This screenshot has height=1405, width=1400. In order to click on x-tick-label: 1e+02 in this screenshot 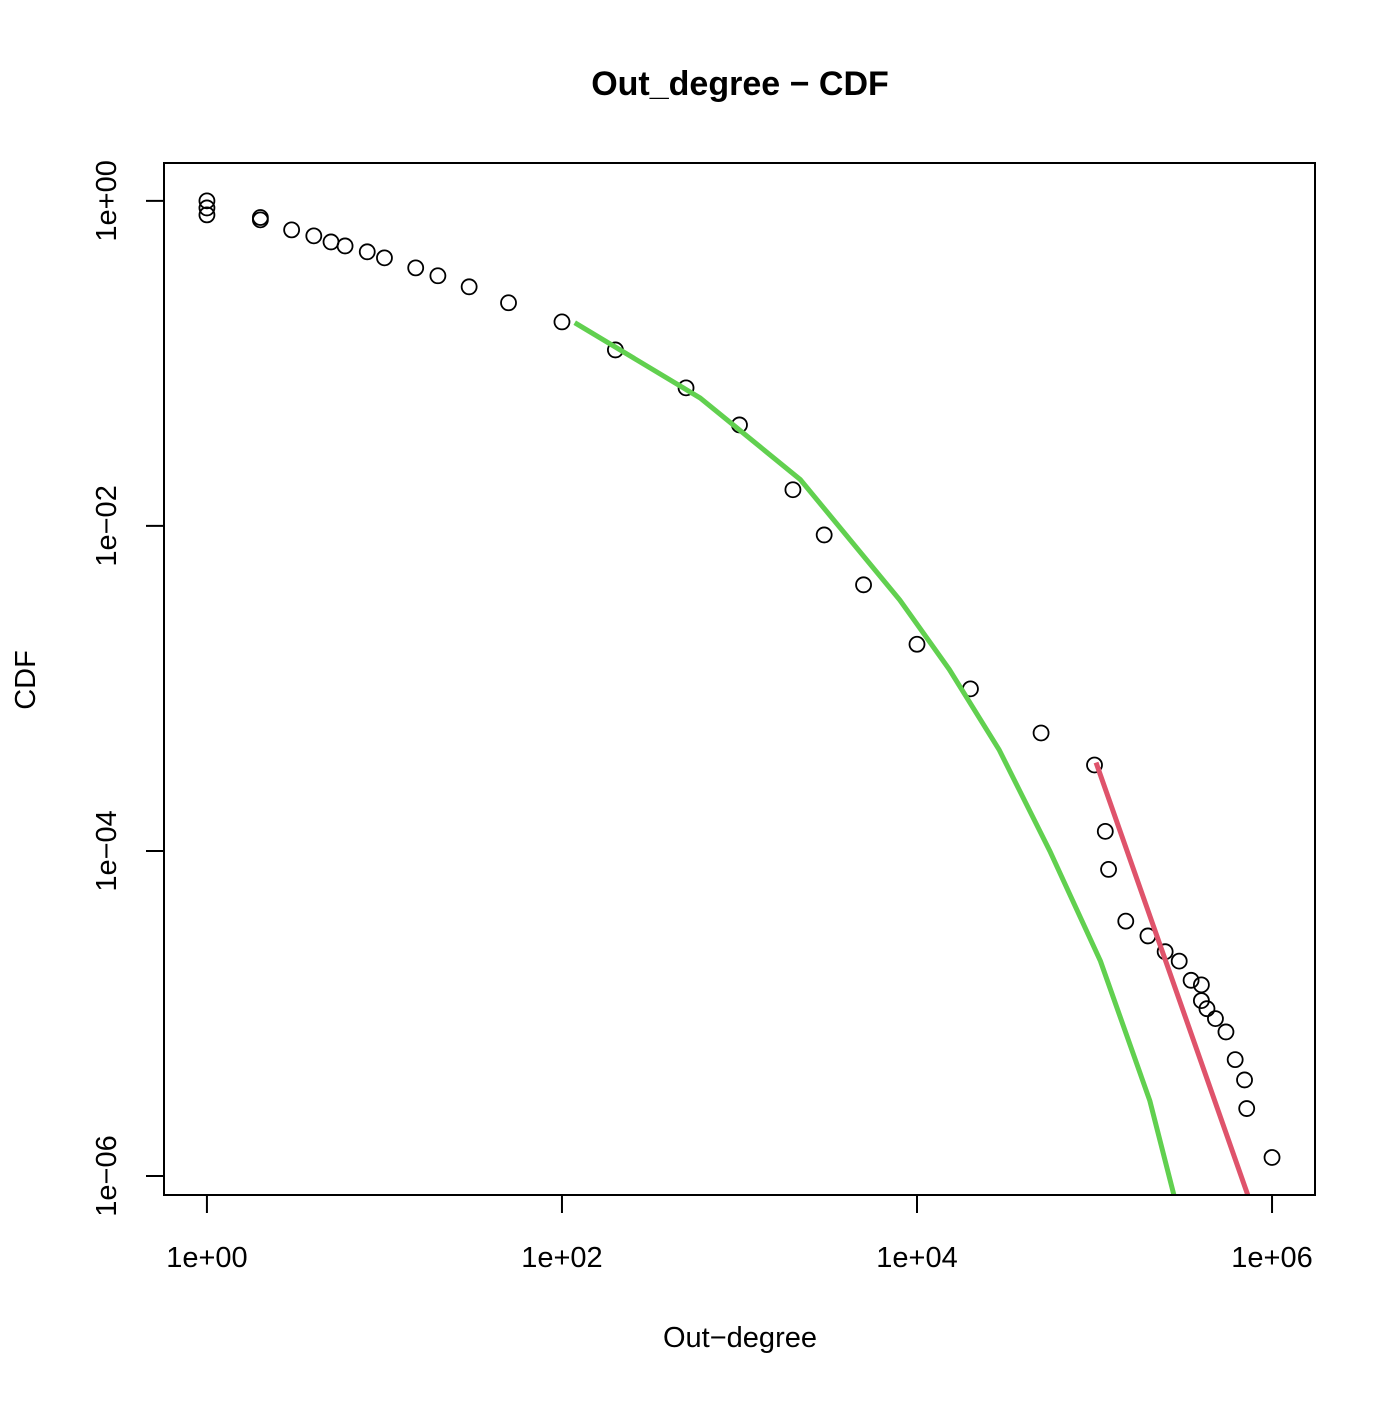, I will do `click(561, 1258)`.